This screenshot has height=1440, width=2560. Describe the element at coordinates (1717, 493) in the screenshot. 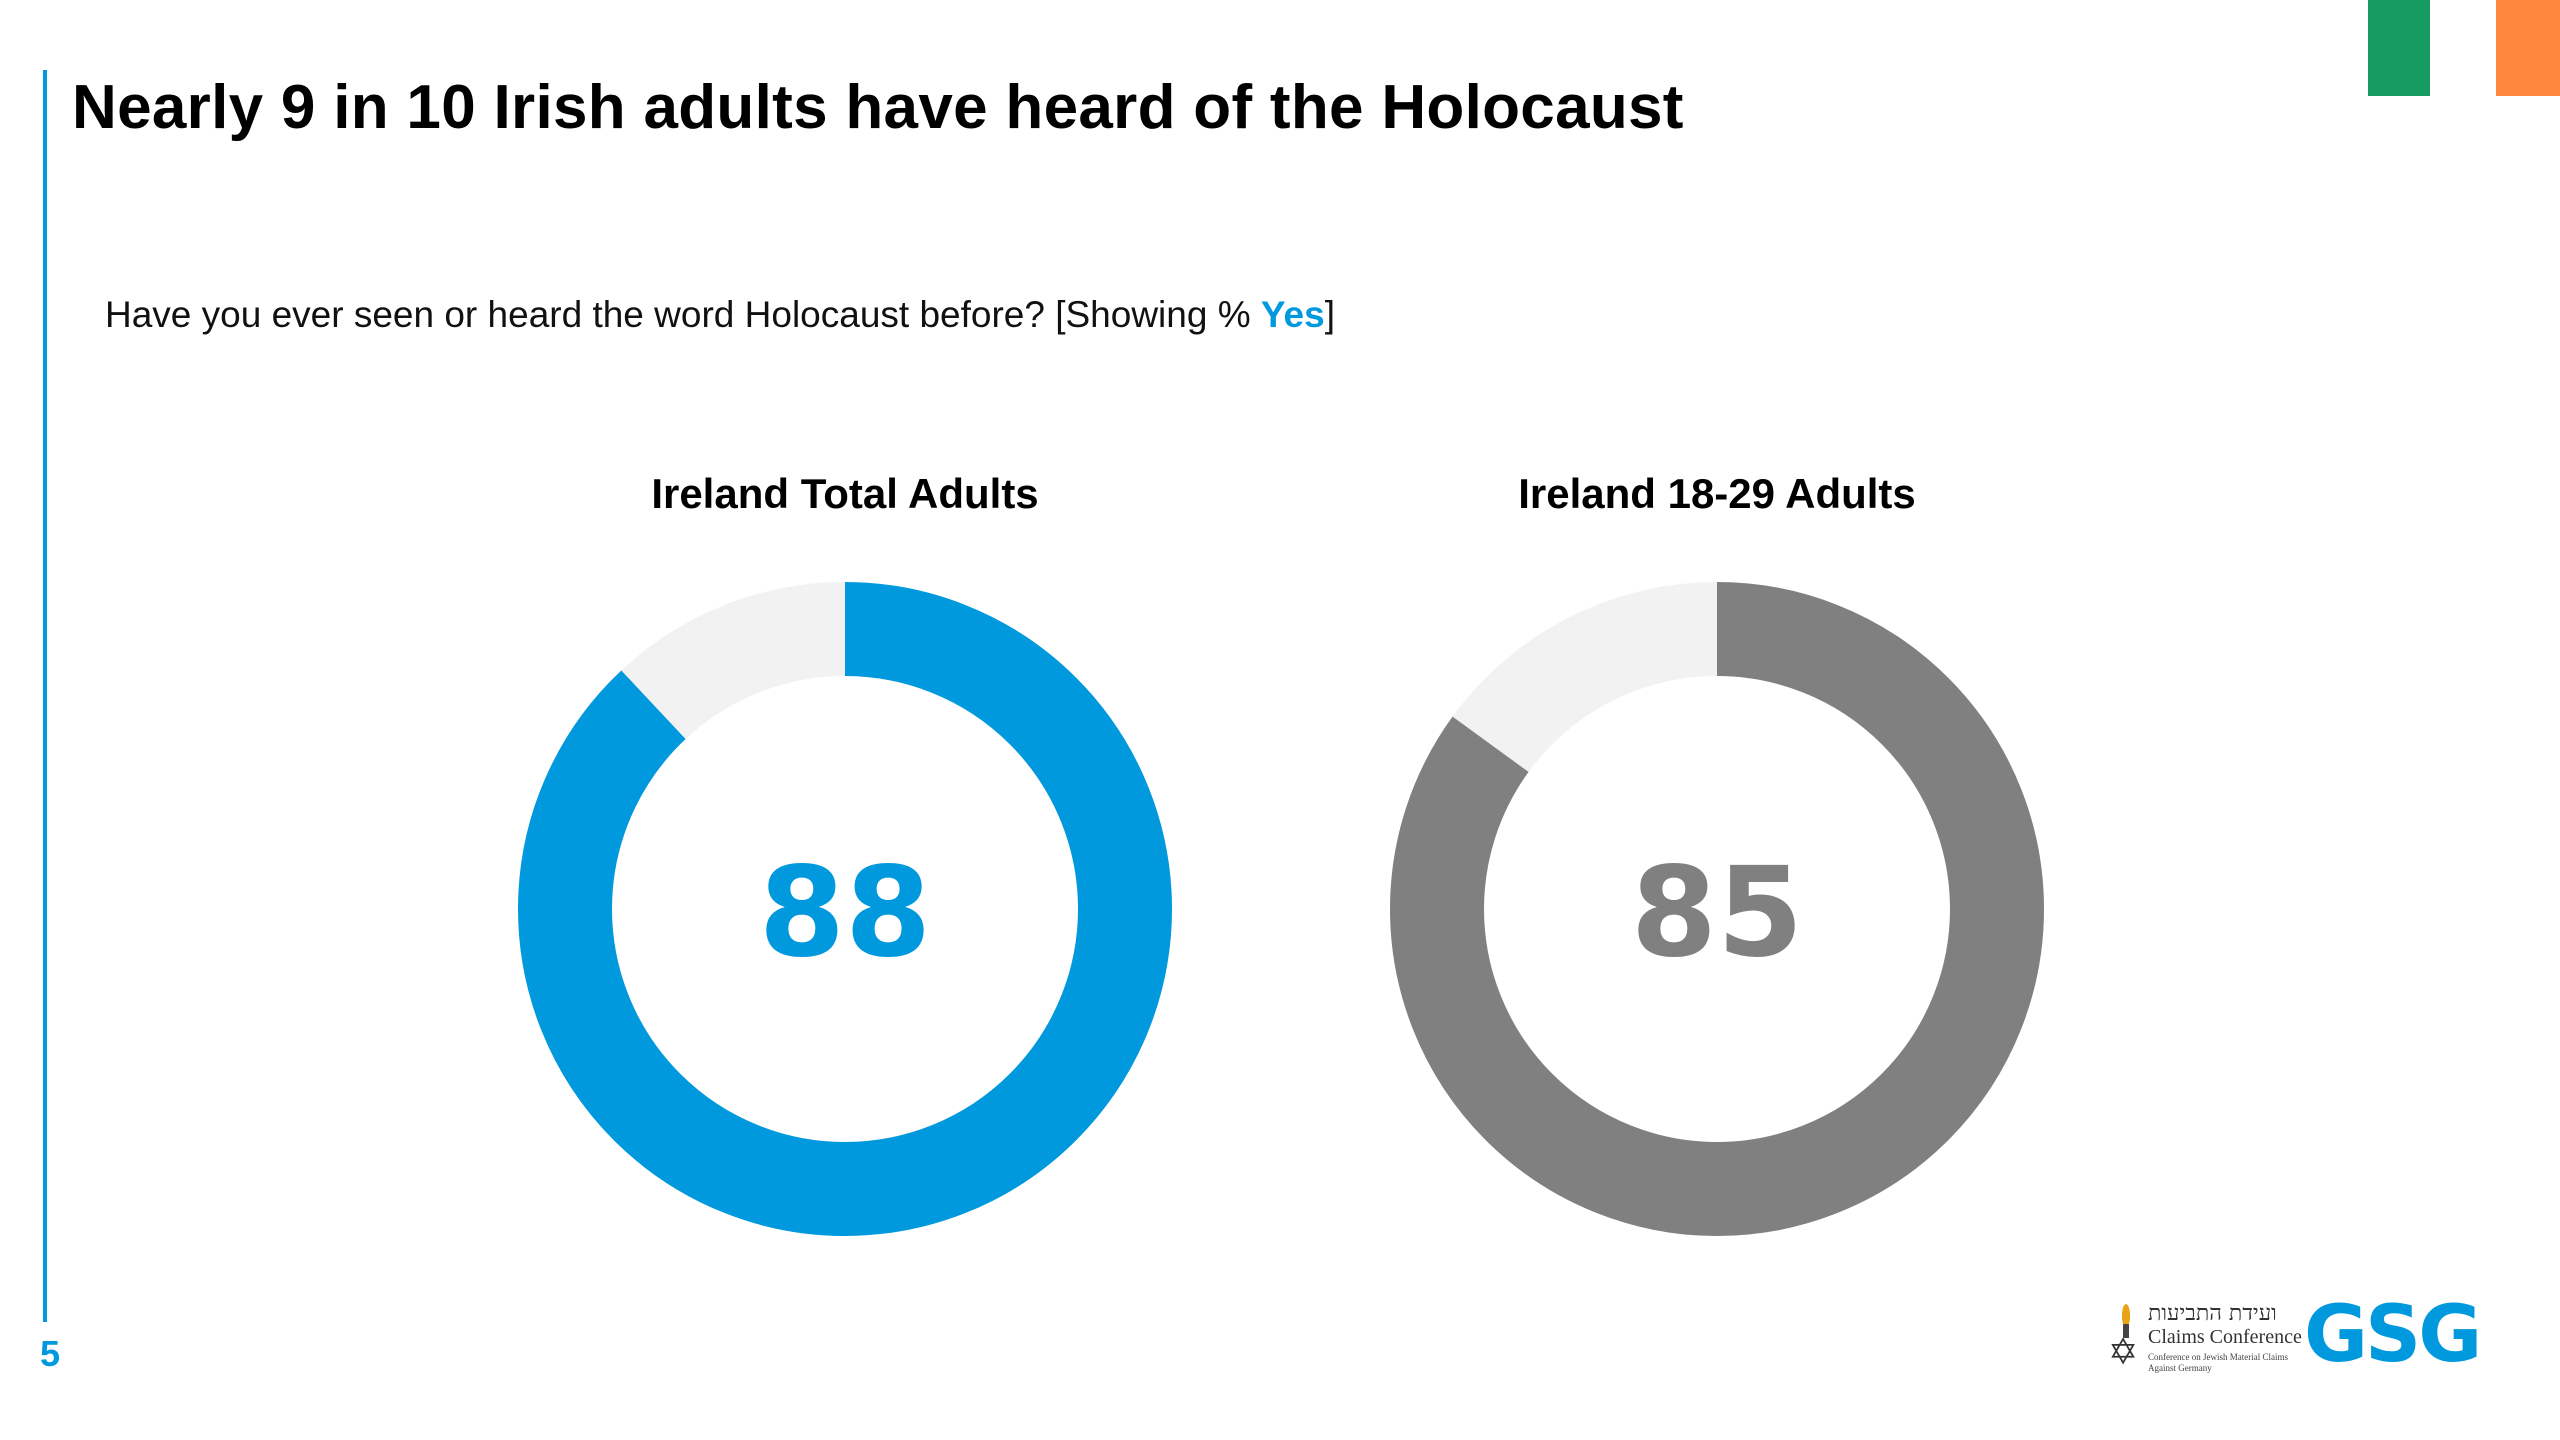

I see `chart-title-18-29-adults: Ireland 18-29 Adults` at that location.